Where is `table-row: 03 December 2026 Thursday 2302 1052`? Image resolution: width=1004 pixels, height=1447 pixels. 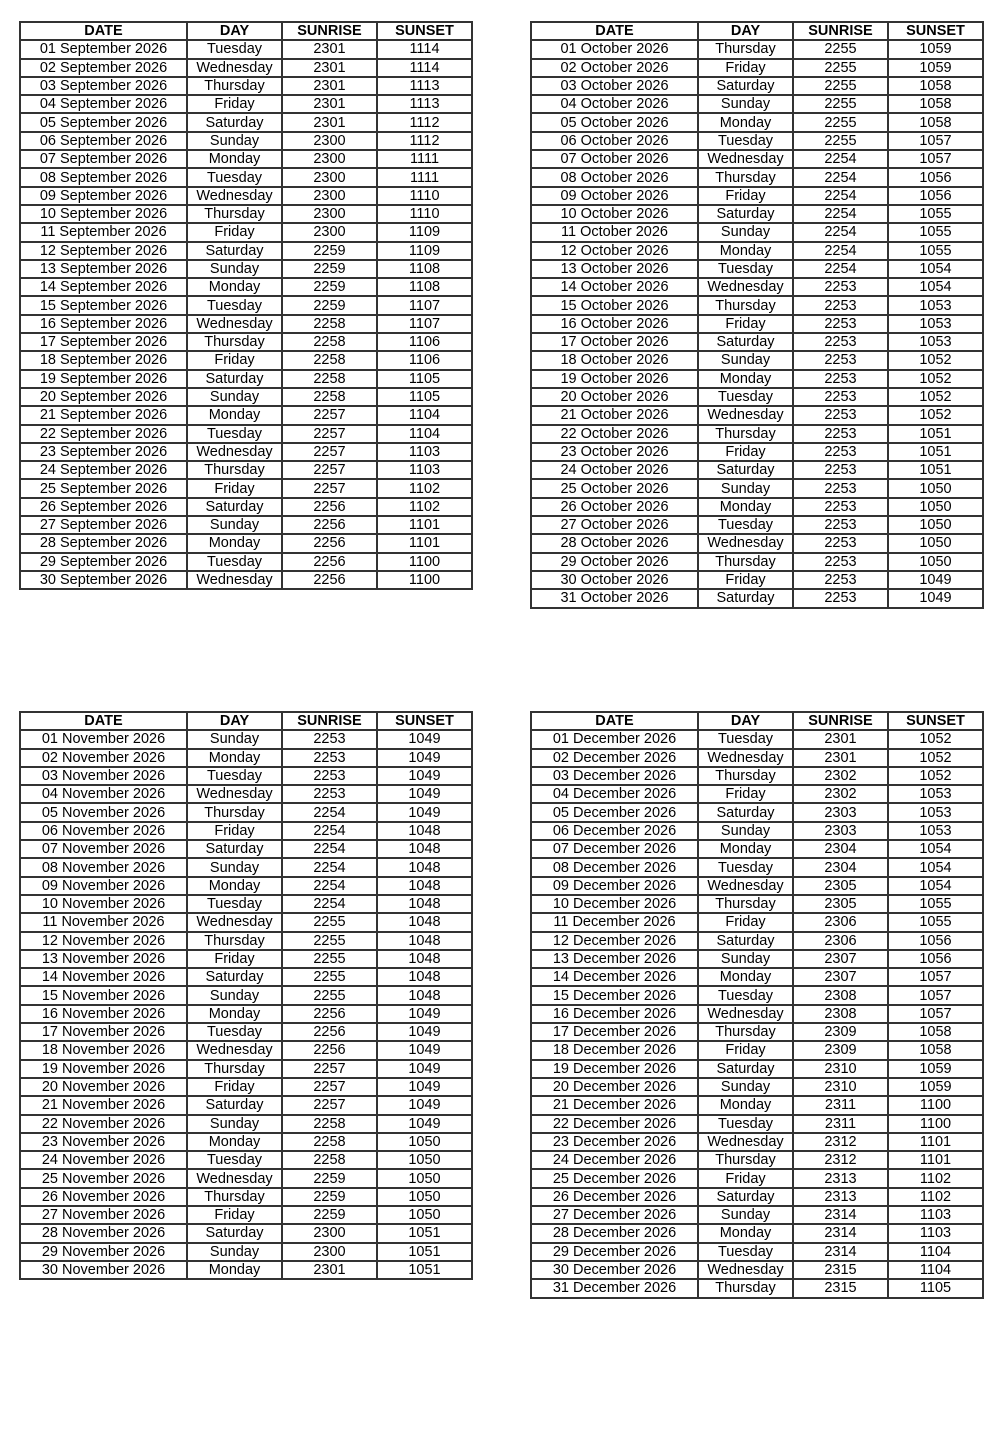
table-row: 03 December 2026 Thursday 2302 1052 is located at coordinates (757, 776).